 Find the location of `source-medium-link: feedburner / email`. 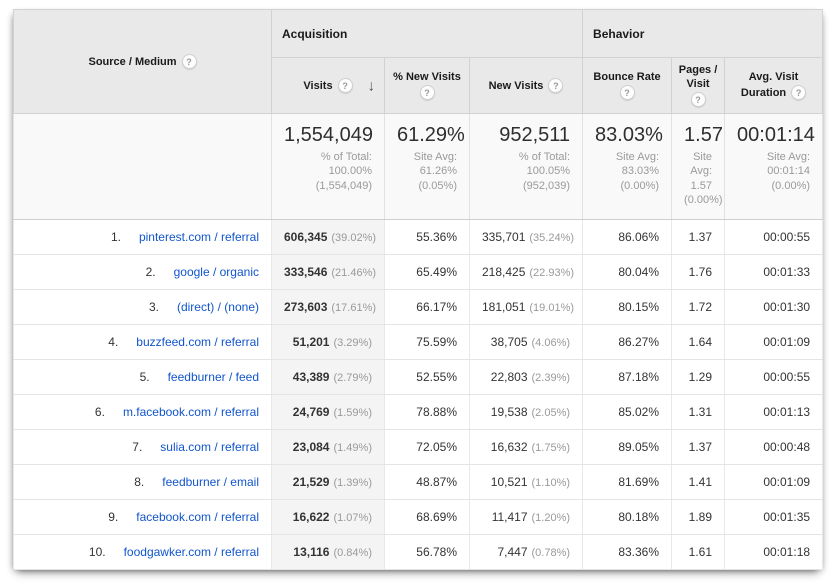

source-medium-link: feedburner / email is located at coordinates (210, 482).